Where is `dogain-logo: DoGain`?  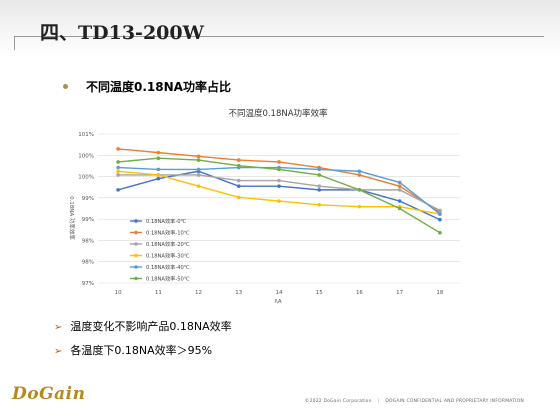
dogain-logo: DoGain is located at coordinates (49, 394).